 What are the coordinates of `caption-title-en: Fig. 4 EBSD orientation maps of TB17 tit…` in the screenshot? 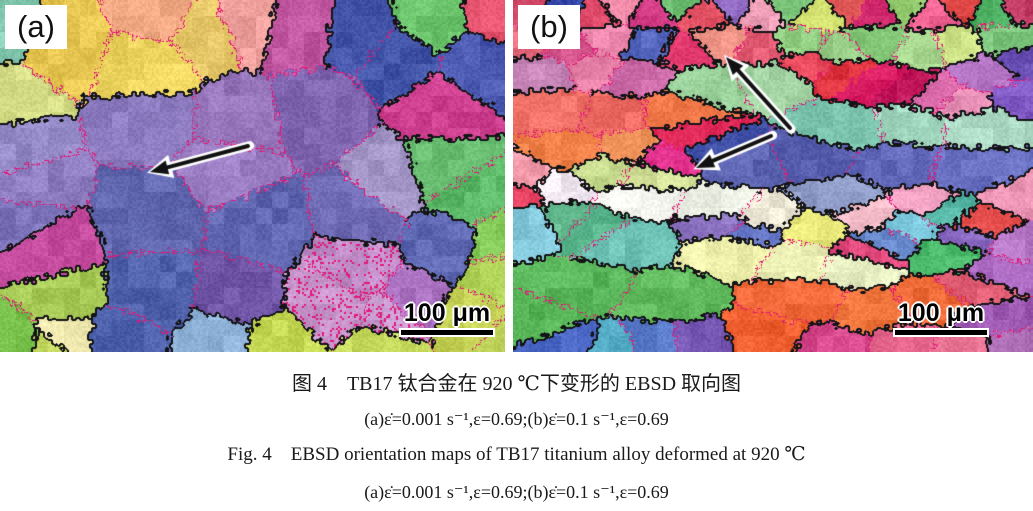 It's located at (516, 454).